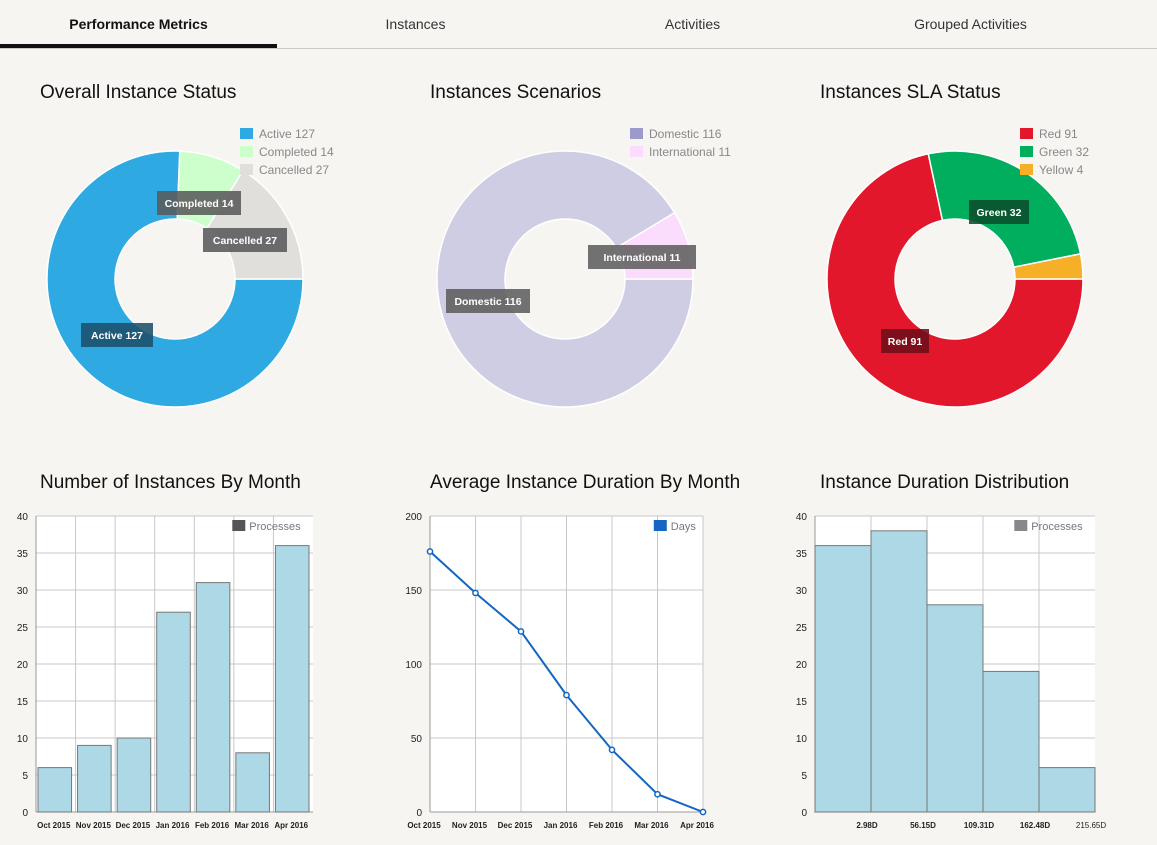  Describe the element at coordinates (430, 551) in the screenshot. I see `line-point-oct-2015` at that location.